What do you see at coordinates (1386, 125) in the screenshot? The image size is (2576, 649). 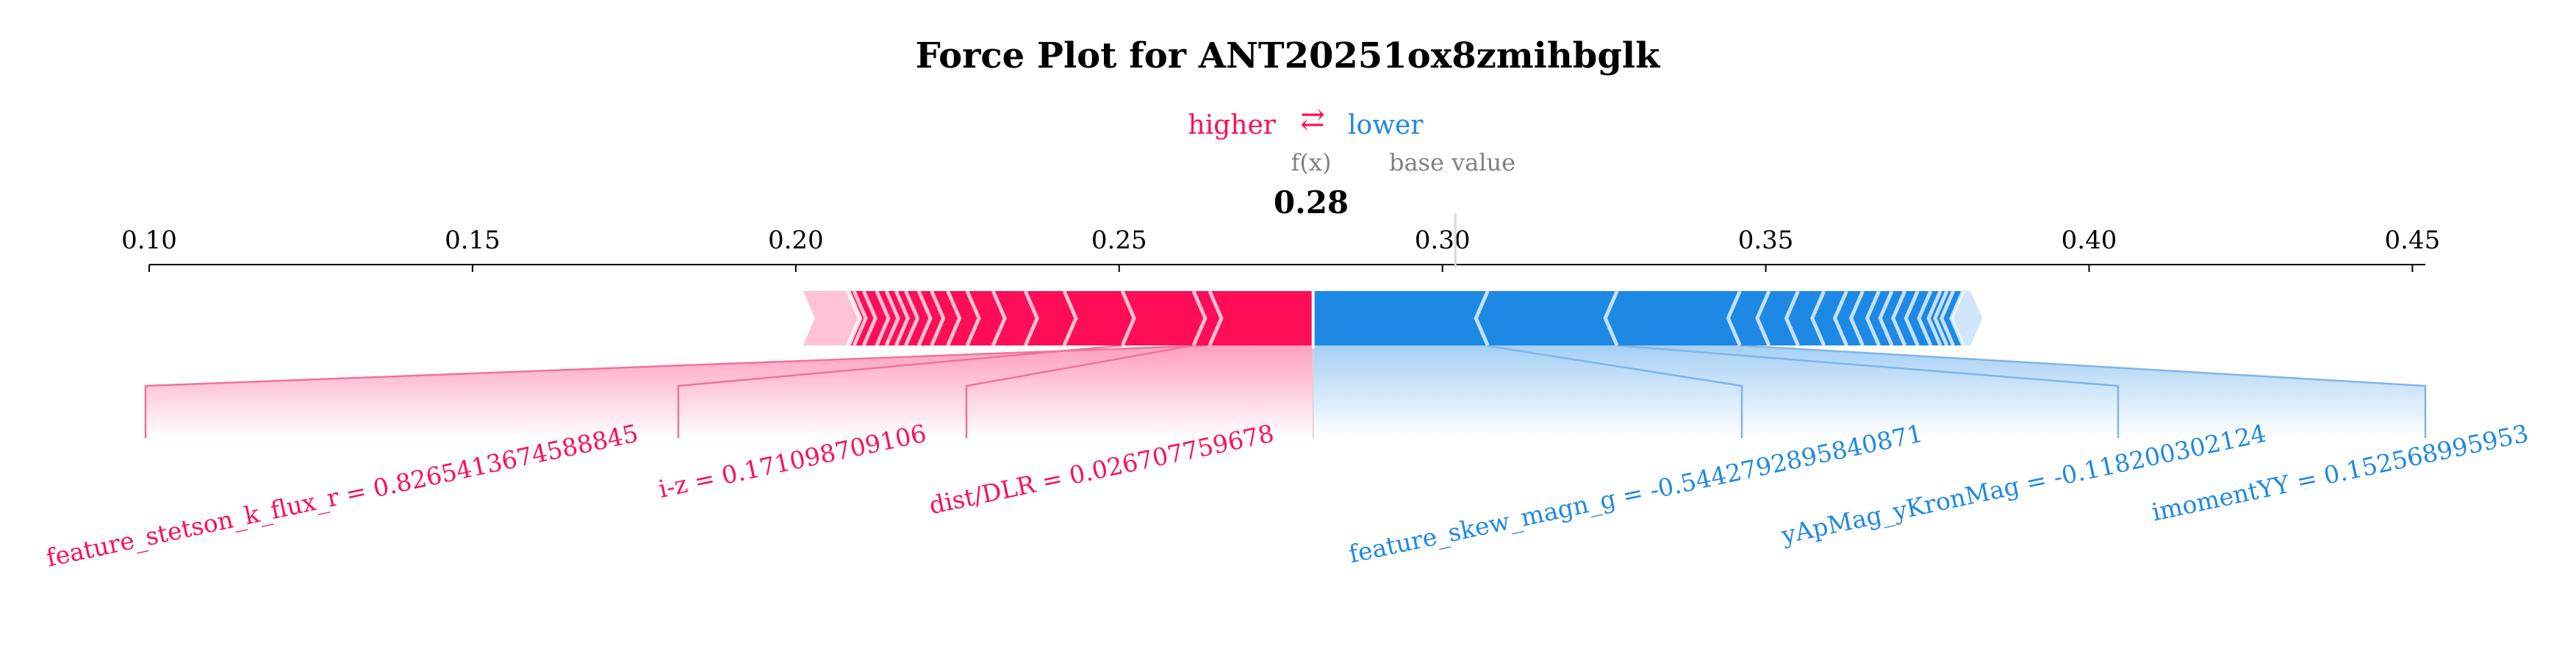 I see `legend-lower: lower` at bounding box center [1386, 125].